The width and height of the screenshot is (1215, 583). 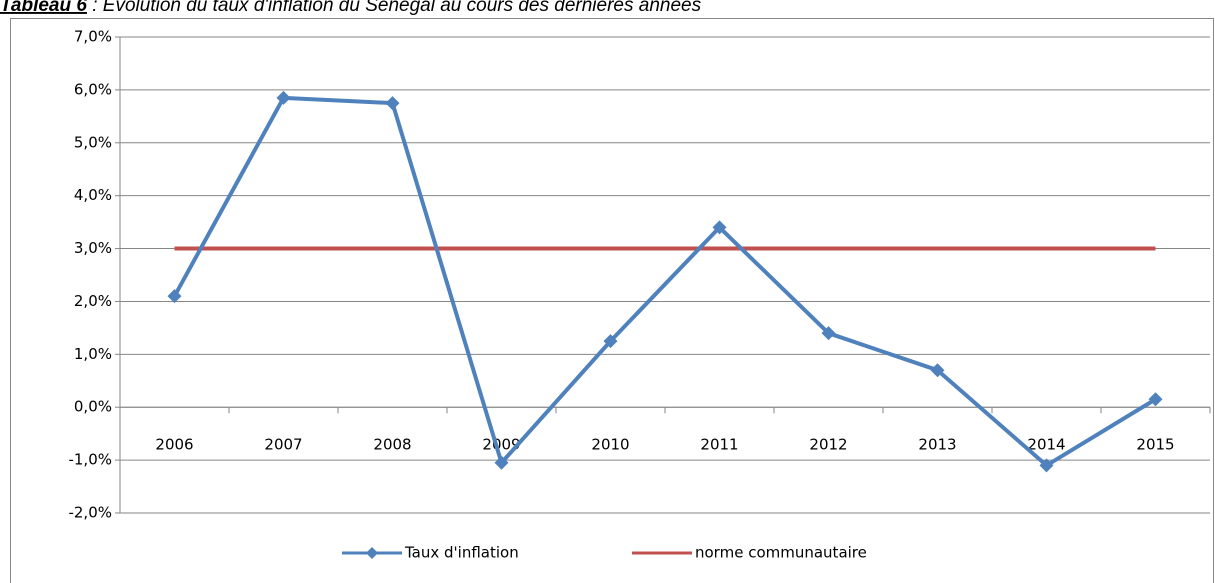 I want to click on x-tick-label: 2012, so click(x=828, y=445).